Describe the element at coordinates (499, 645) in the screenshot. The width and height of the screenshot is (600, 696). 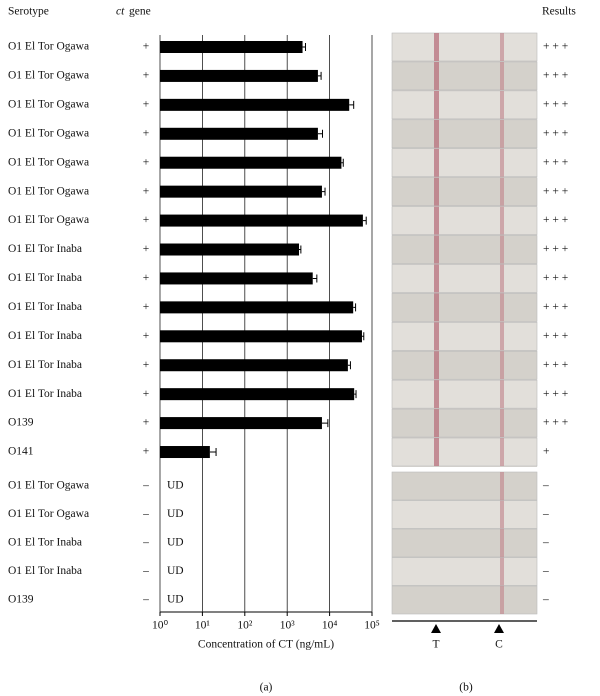
I see `strip-label: C` at that location.